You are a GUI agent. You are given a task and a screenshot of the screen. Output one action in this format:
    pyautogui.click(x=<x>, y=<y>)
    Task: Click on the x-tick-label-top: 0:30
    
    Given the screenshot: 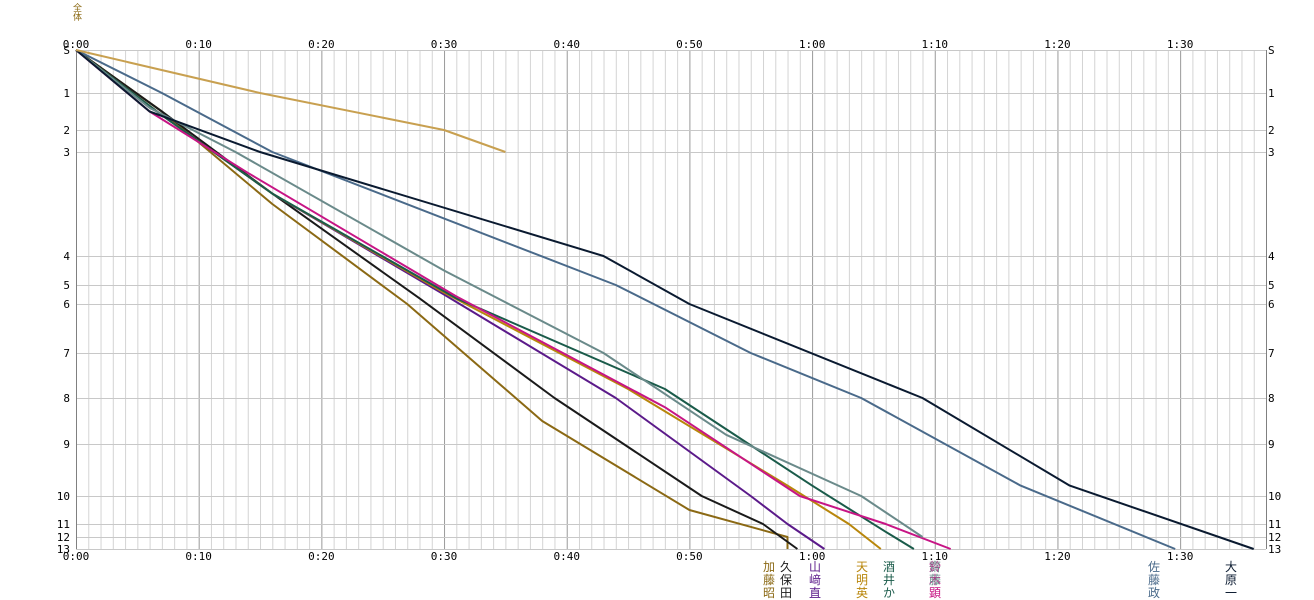 What is the action you would take?
    pyautogui.click(x=444, y=44)
    